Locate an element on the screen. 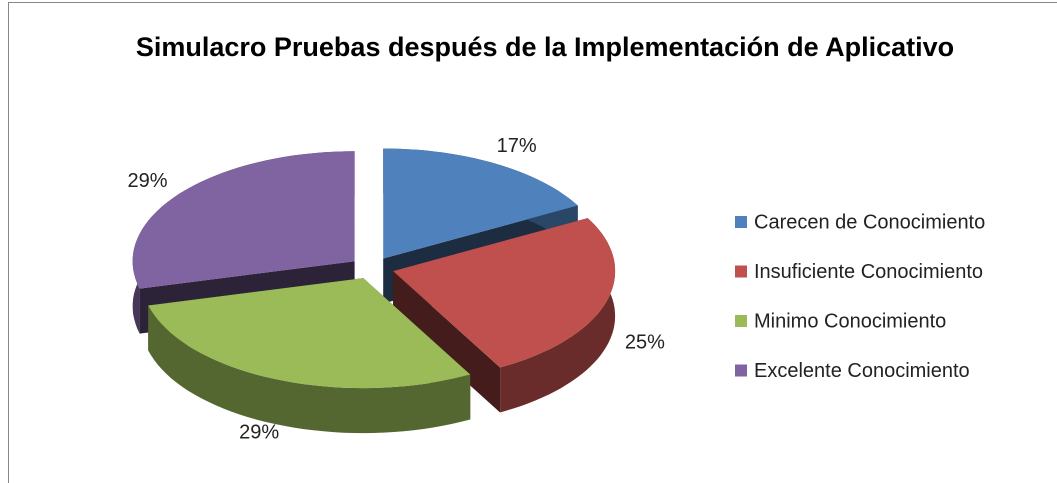  data-label: 25% is located at coordinates (645, 343).